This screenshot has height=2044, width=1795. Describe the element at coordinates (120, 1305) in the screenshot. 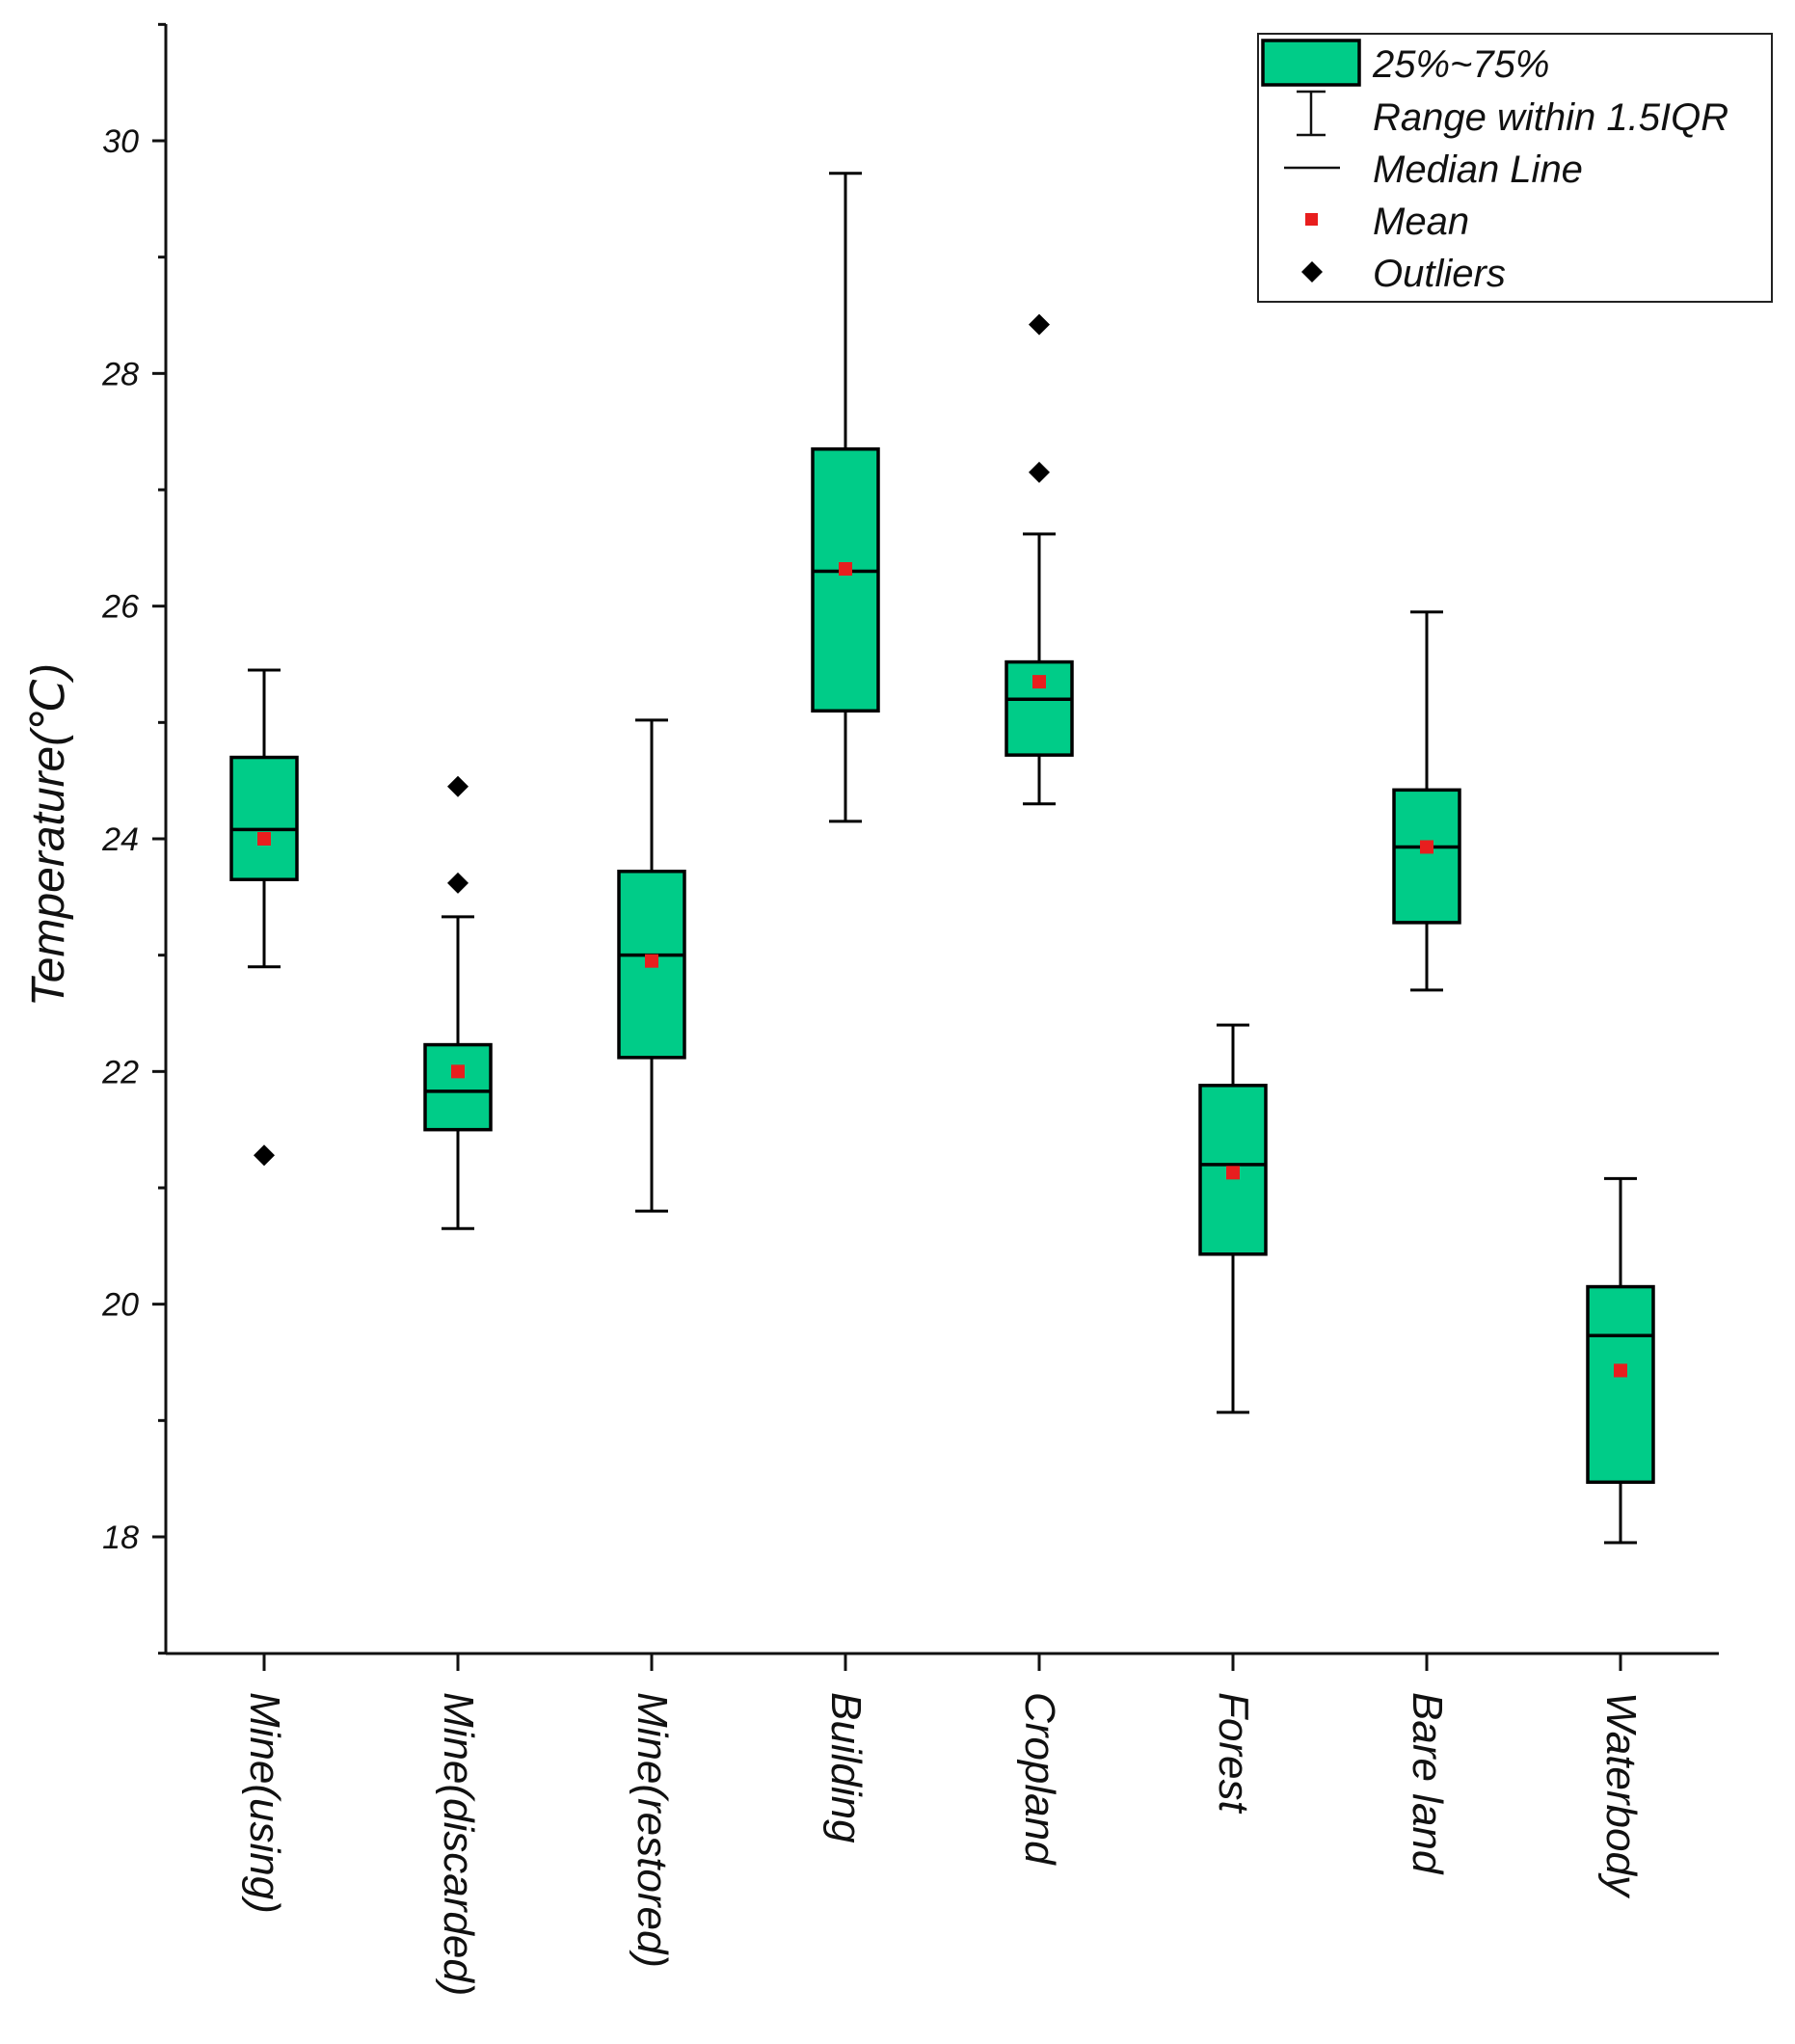

I see `y-tick-label: 20` at that location.